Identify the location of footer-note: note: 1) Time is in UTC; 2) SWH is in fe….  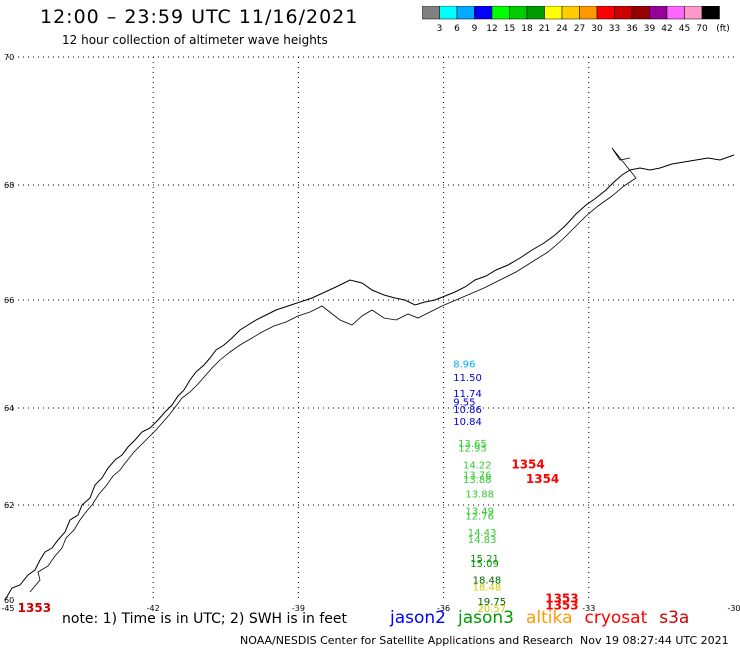
(205, 619).